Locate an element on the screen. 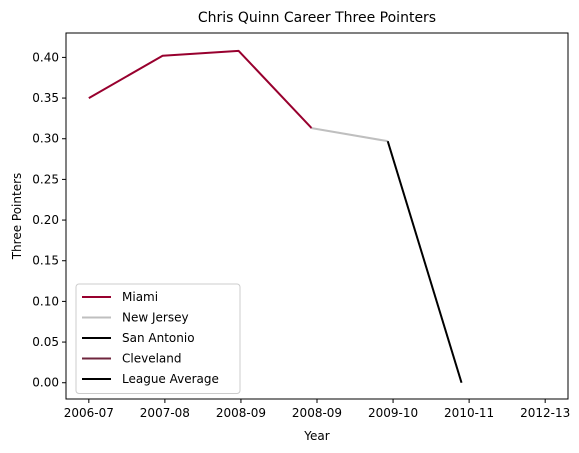 The image size is (579, 453). y-tick-label: 0.20 is located at coordinates (45, 220).